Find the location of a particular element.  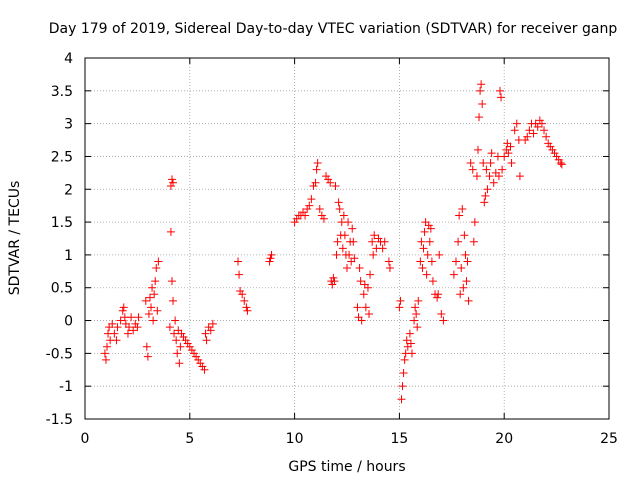

y-tick-label: 0.5 is located at coordinates (62, 289).